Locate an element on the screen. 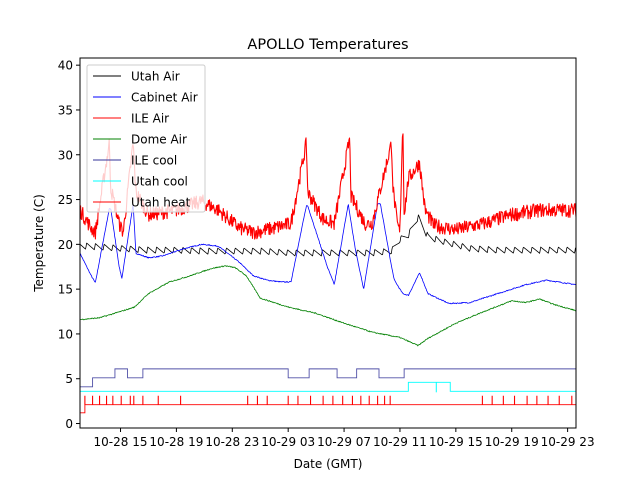 This screenshot has height=480, width=640. legend-box is located at coordinates (146, 138).